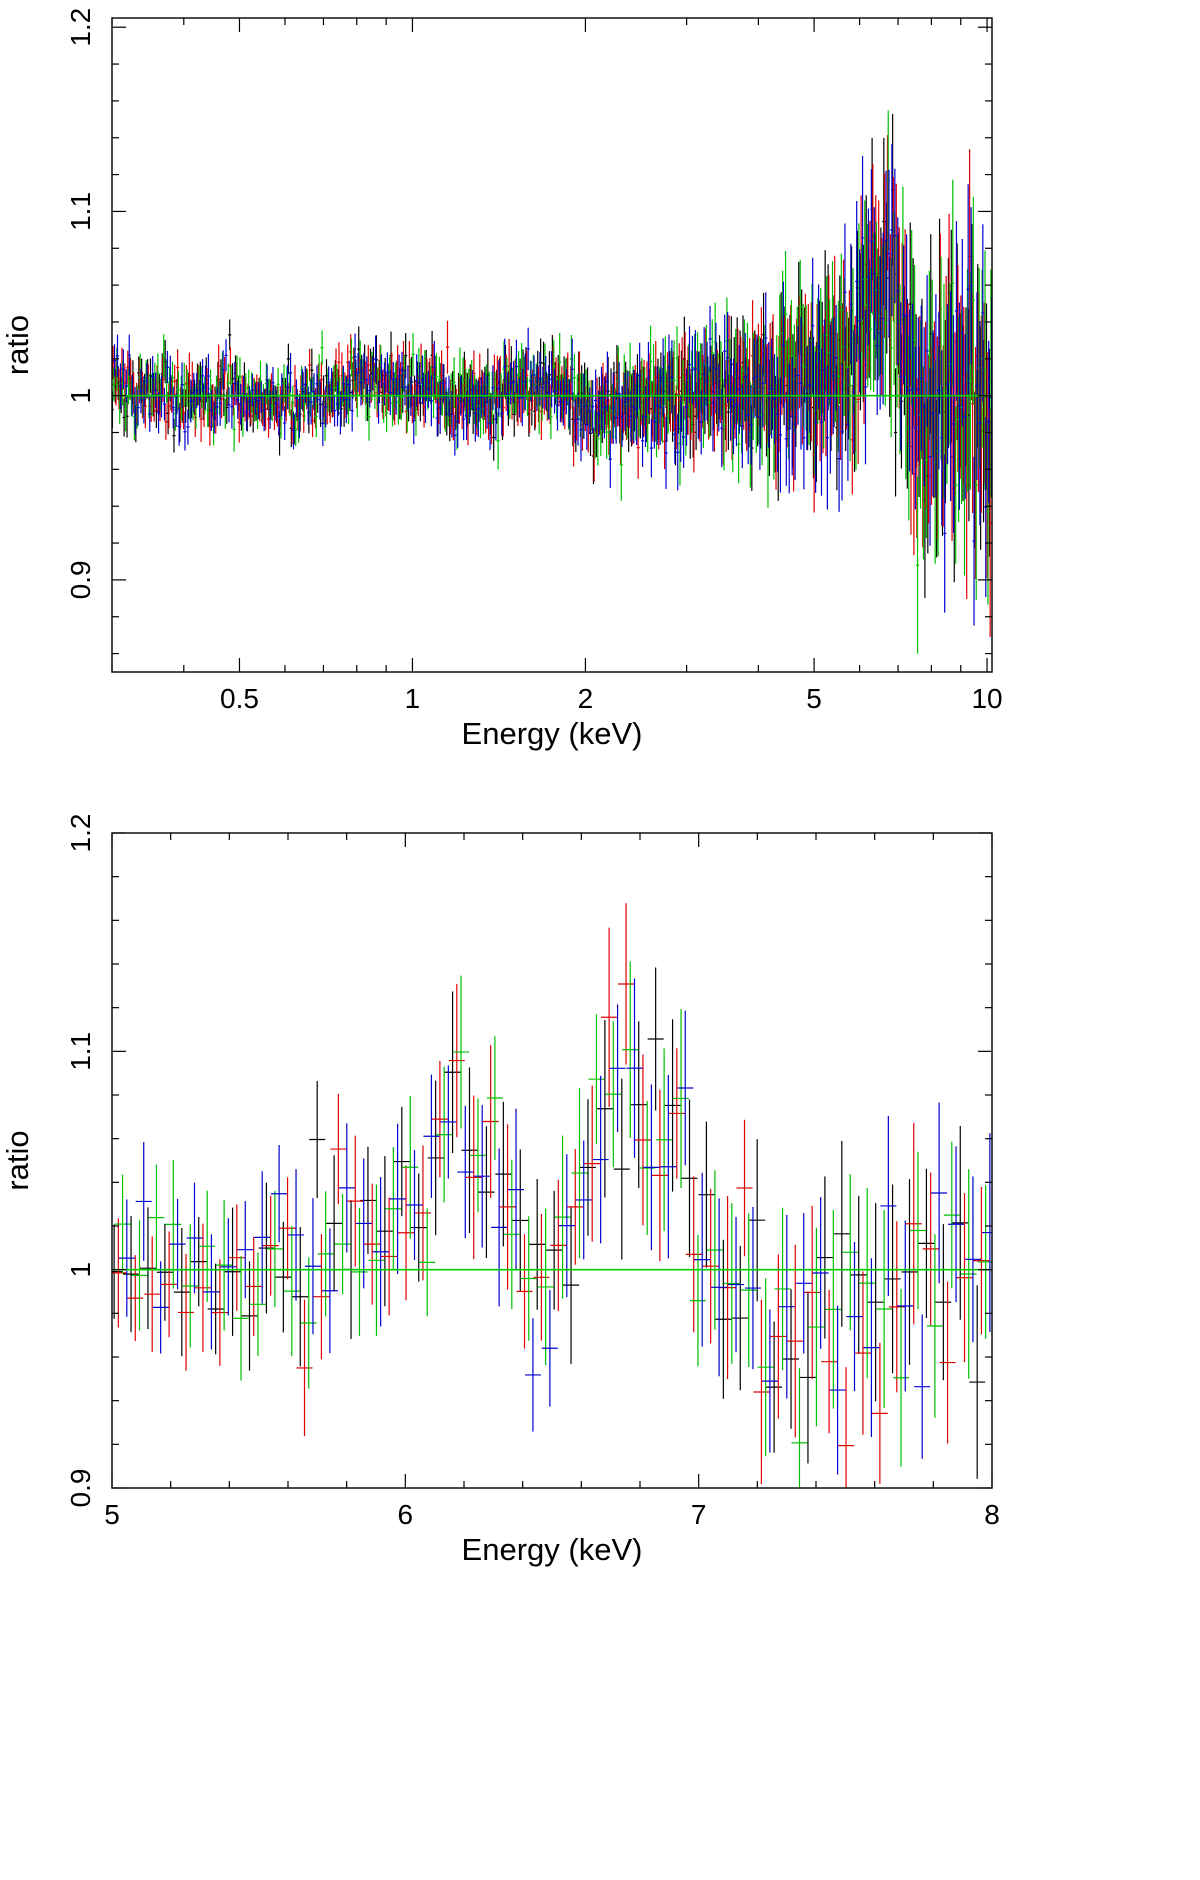  What do you see at coordinates (986, 698) in the screenshot?
I see `x-tick-label: 10` at bounding box center [986, 698].